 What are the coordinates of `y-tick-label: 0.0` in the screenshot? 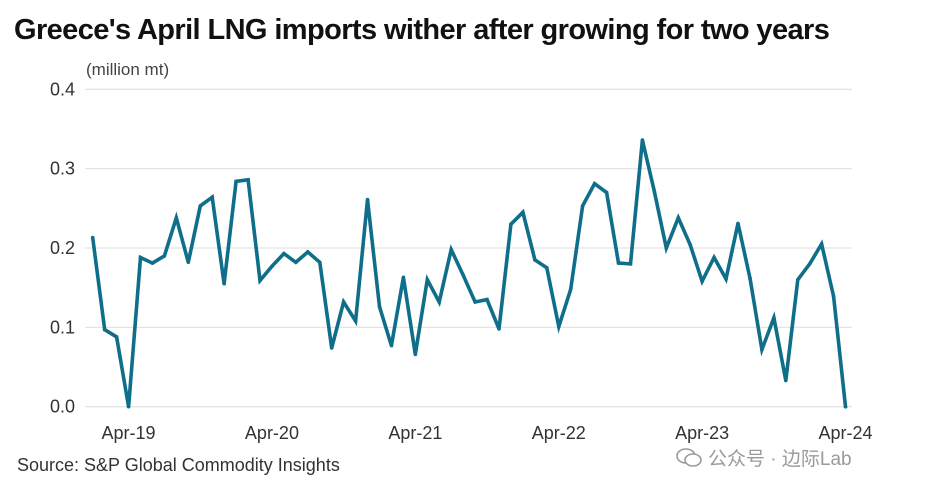 It's located at (62, 407).